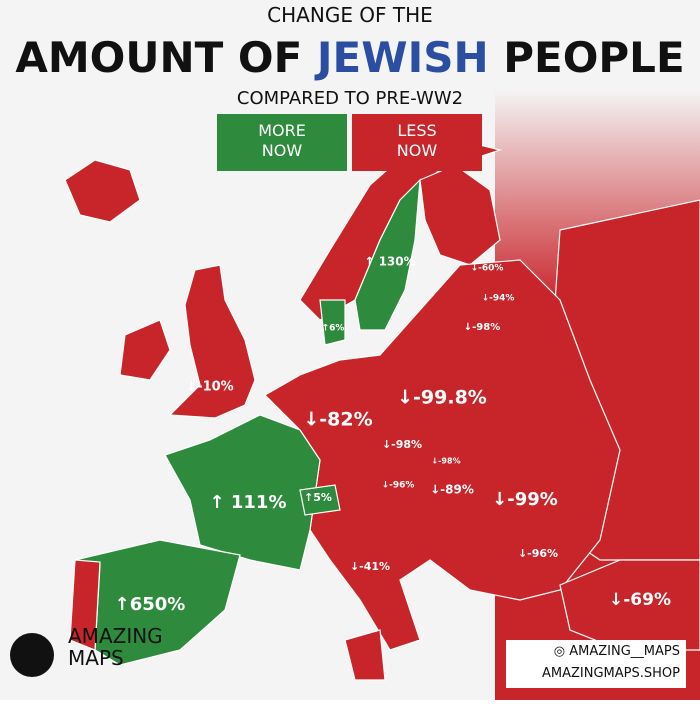  I want to click on brand-handle: ◎ AMAZING__MAPS, so click(617, 651).